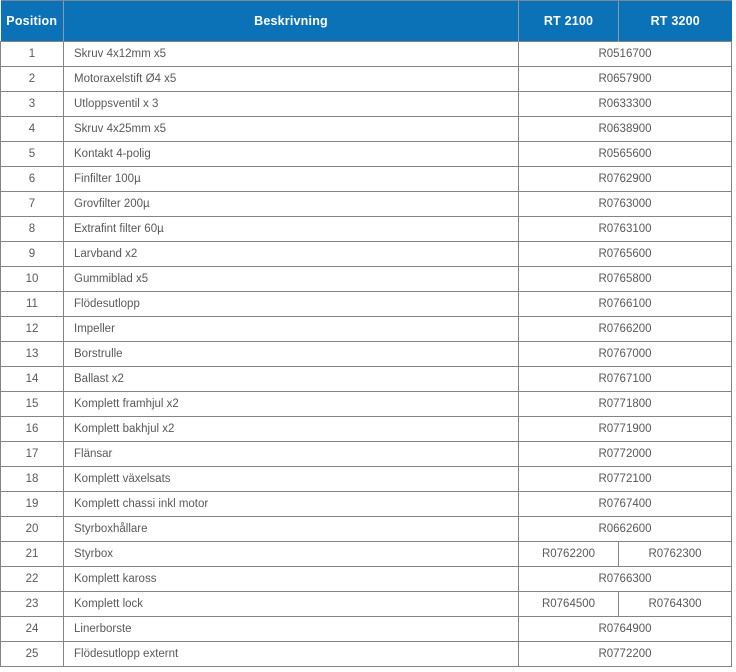 The width and height of the screenshot is (736, 672). I want to click on position-cell: 21, so click(32, 554).